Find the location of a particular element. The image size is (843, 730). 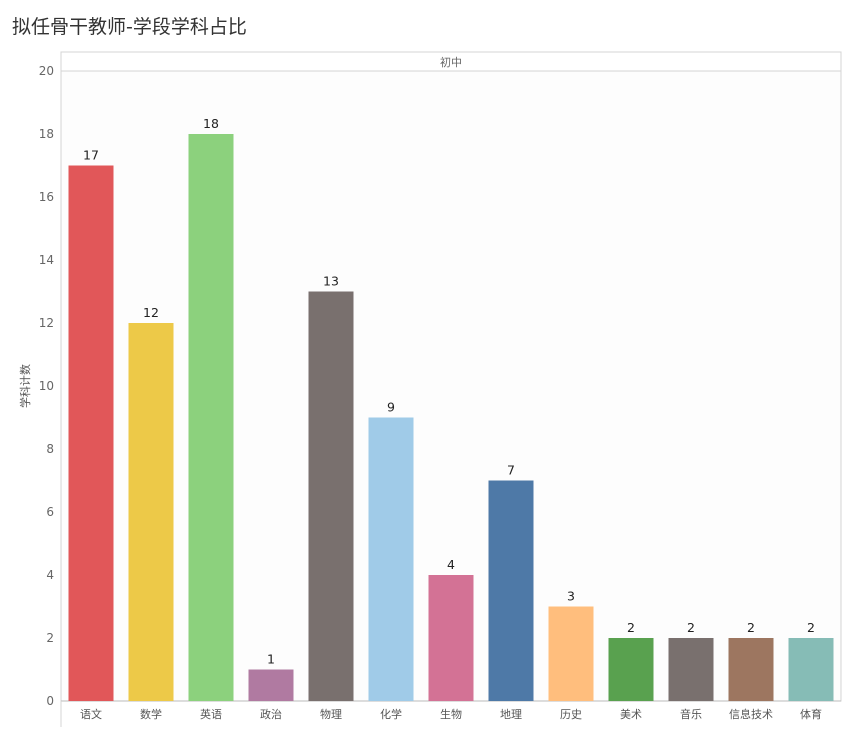

bar-value-label: 17 is located at coordinates (91, 155).